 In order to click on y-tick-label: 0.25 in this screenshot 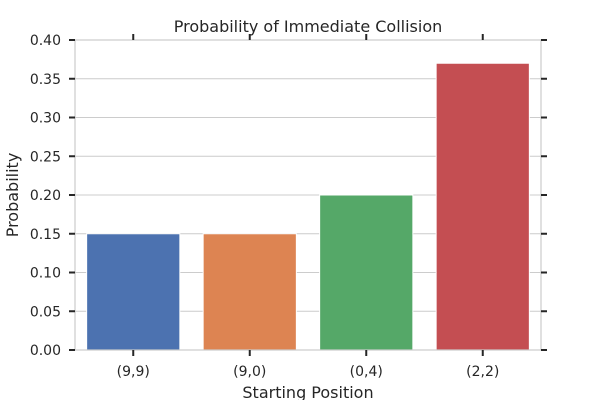, I will do `click(45, 157)`.